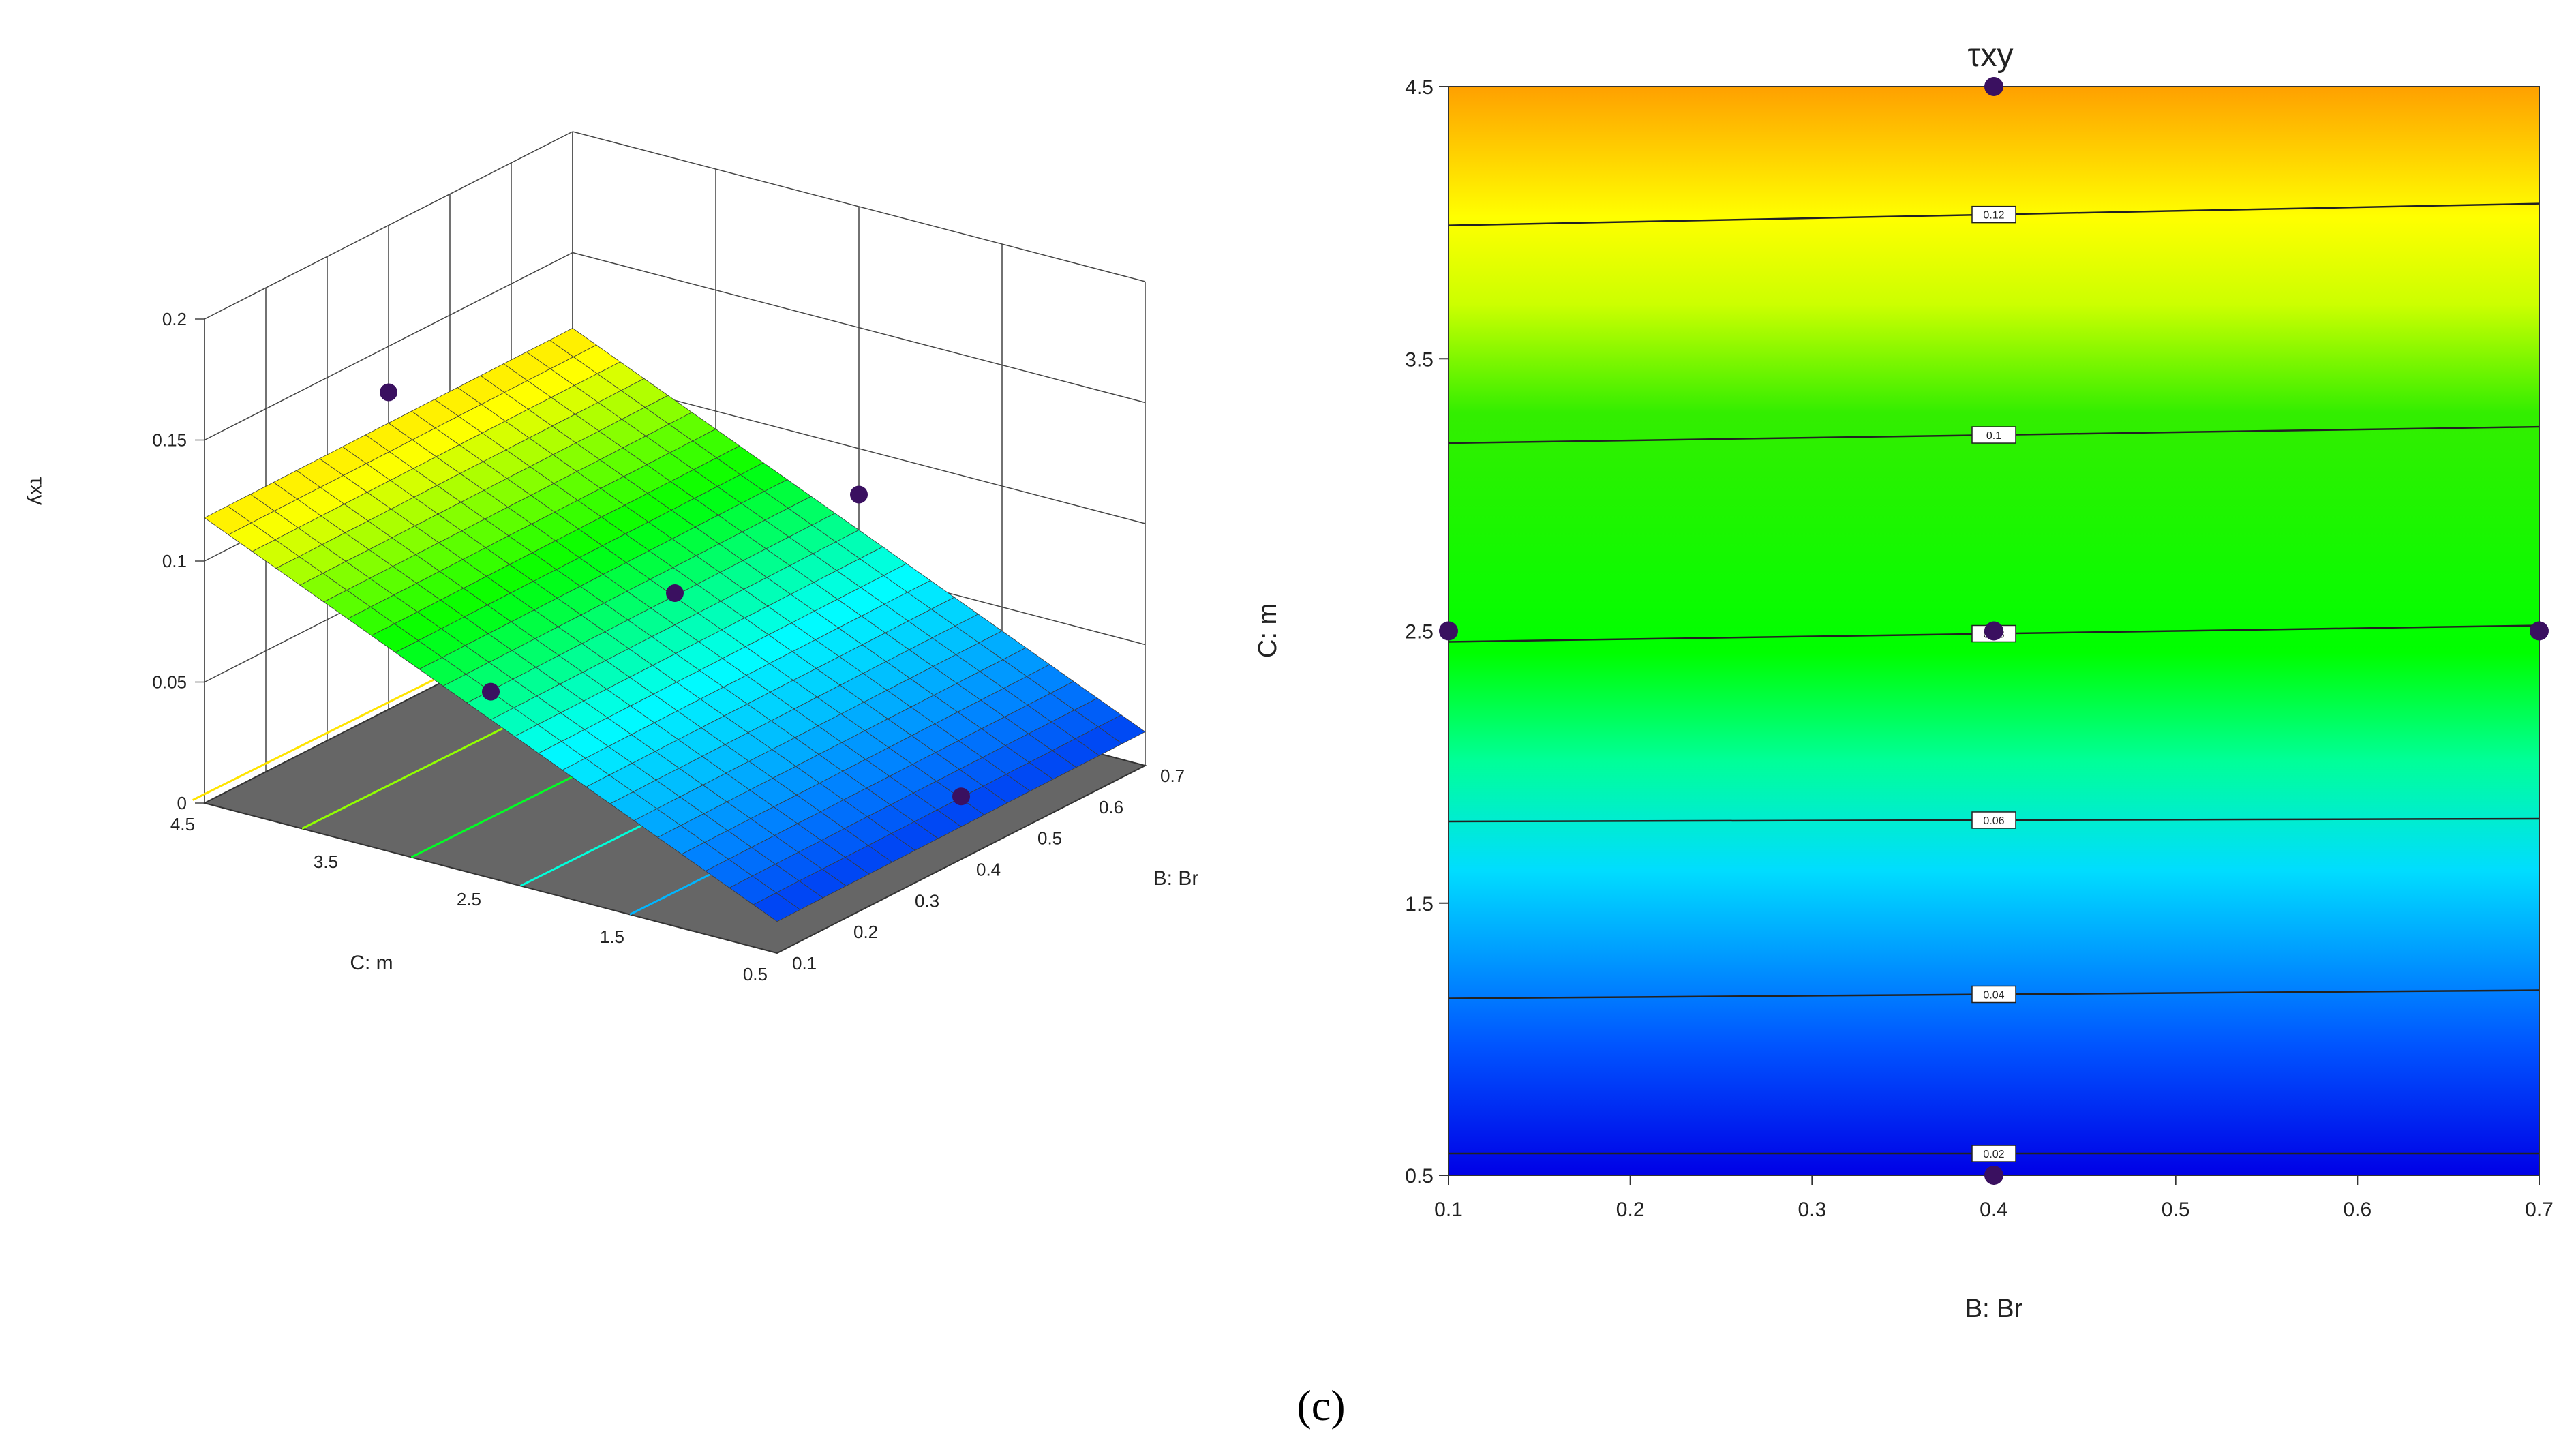 The height and width of the screenshot is (1448, 2576). Describe the element at coordinates (1994, 1309) in the screenshot. I see `contour-2d-x-axis-label: B: Br` at that location.